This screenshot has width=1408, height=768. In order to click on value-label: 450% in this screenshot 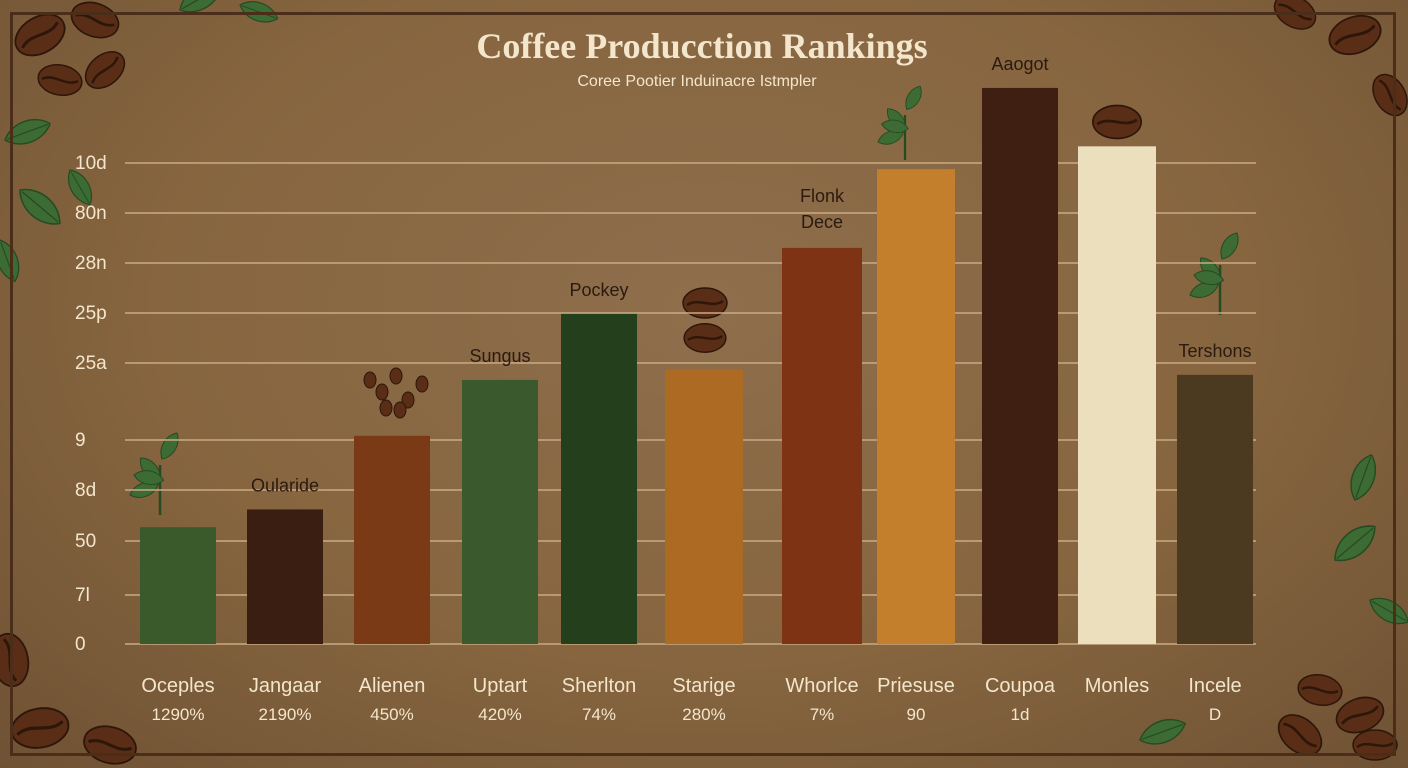, I will do `click(391, 714)`.